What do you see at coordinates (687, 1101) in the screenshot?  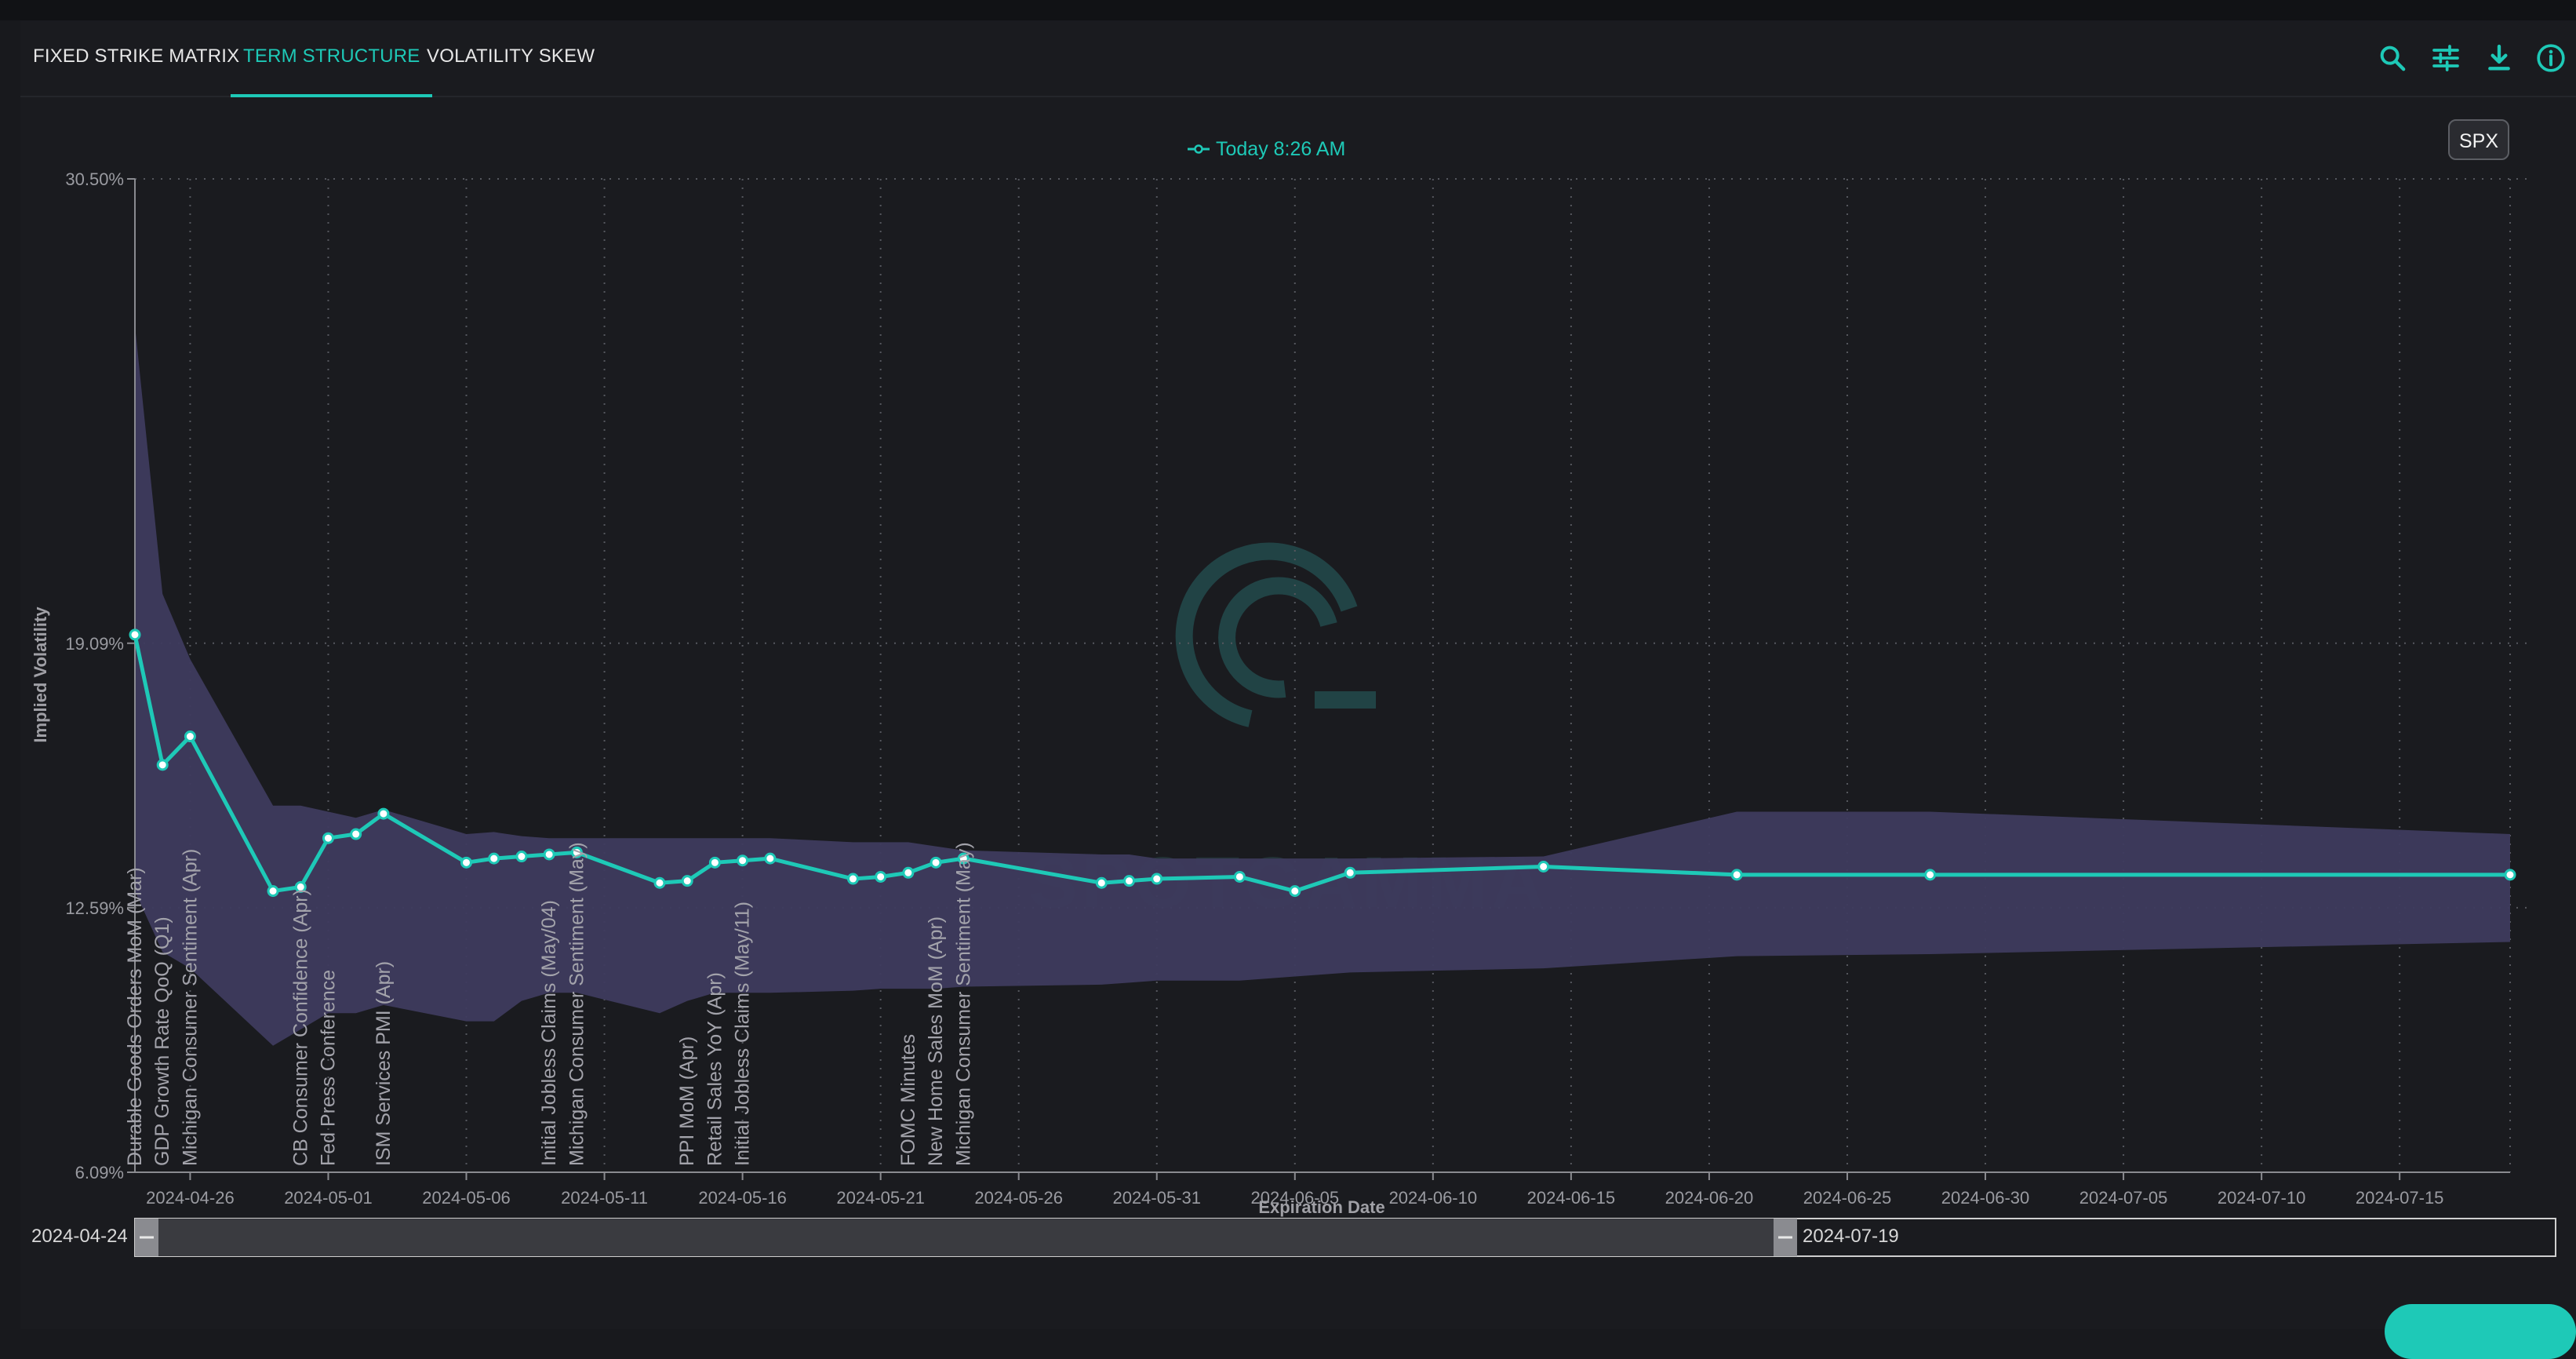 I see `event-label: PPI MoM (Apr)` at bounding box center [687, 1101].